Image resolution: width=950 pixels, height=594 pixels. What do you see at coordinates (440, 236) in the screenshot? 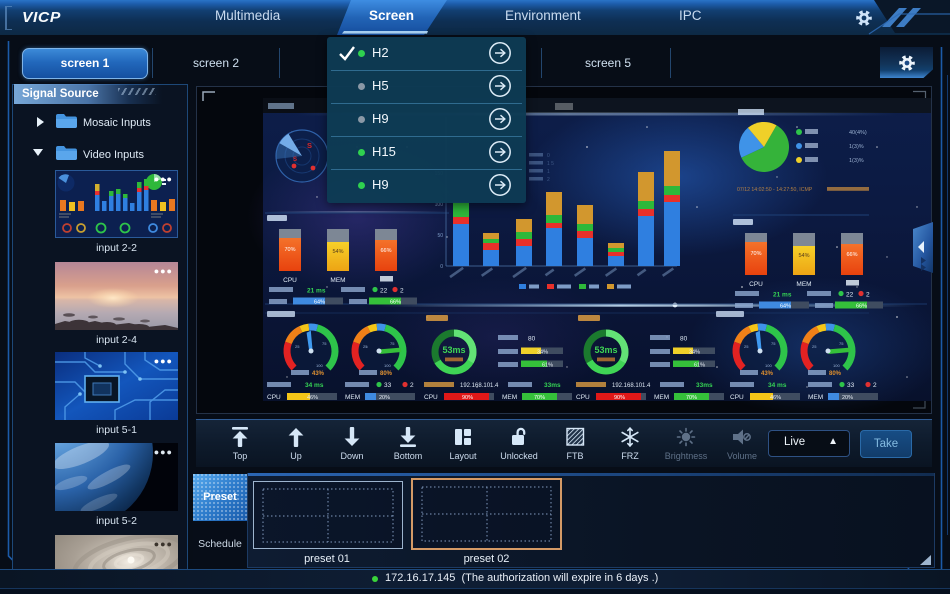
I see `svg-text: 50` at bounding box center [440, 236].